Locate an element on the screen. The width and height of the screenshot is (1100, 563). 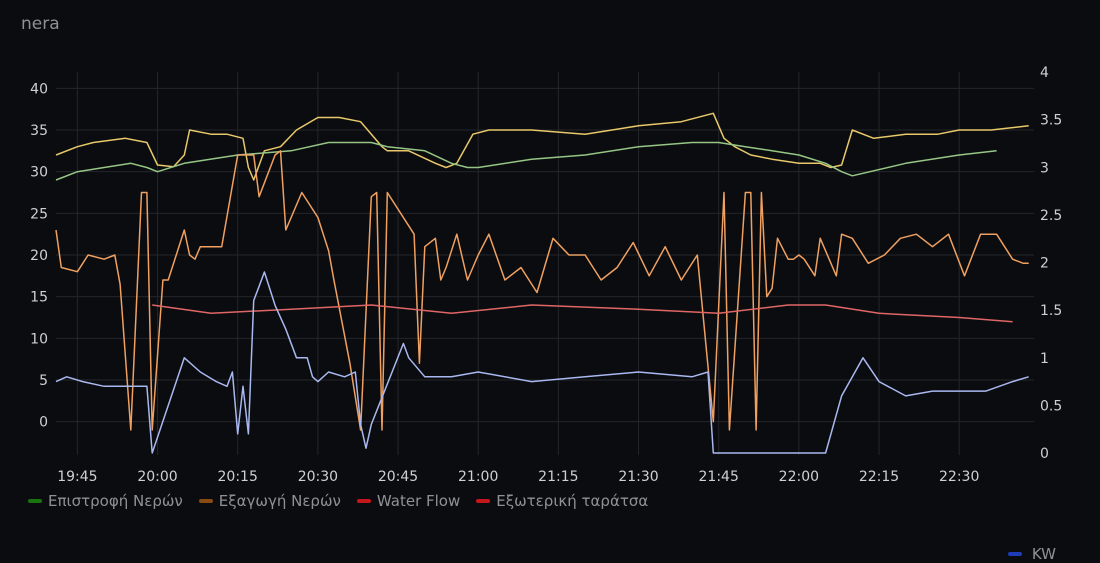
legend-label-export: Εξαγωγή Νερών is located at coordinates (279, 501).